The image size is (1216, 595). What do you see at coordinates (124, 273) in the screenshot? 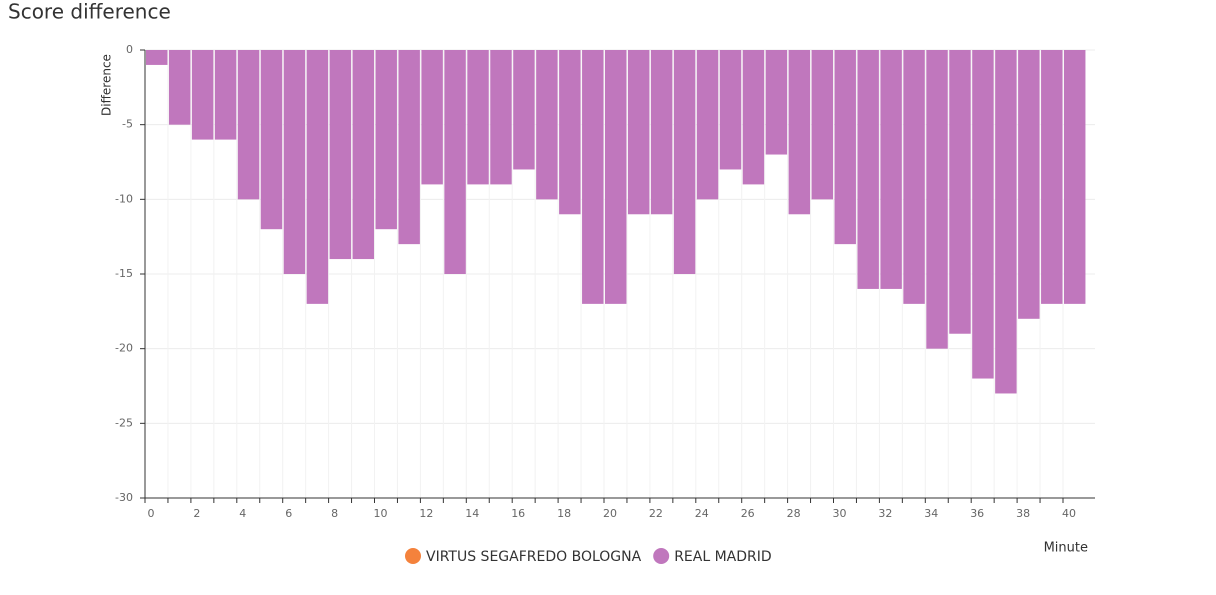
I see `y-tick-label: -15` at bounding box center [124, 273].